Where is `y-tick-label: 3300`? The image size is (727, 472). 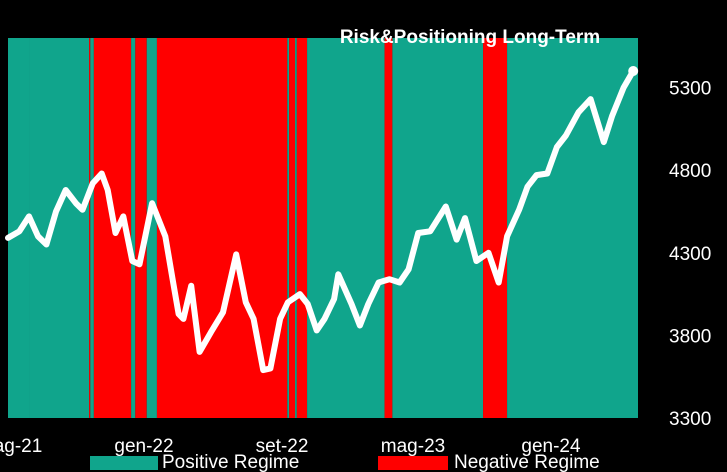
y-tick-label: 3300 is located at coordinates (690, 419).